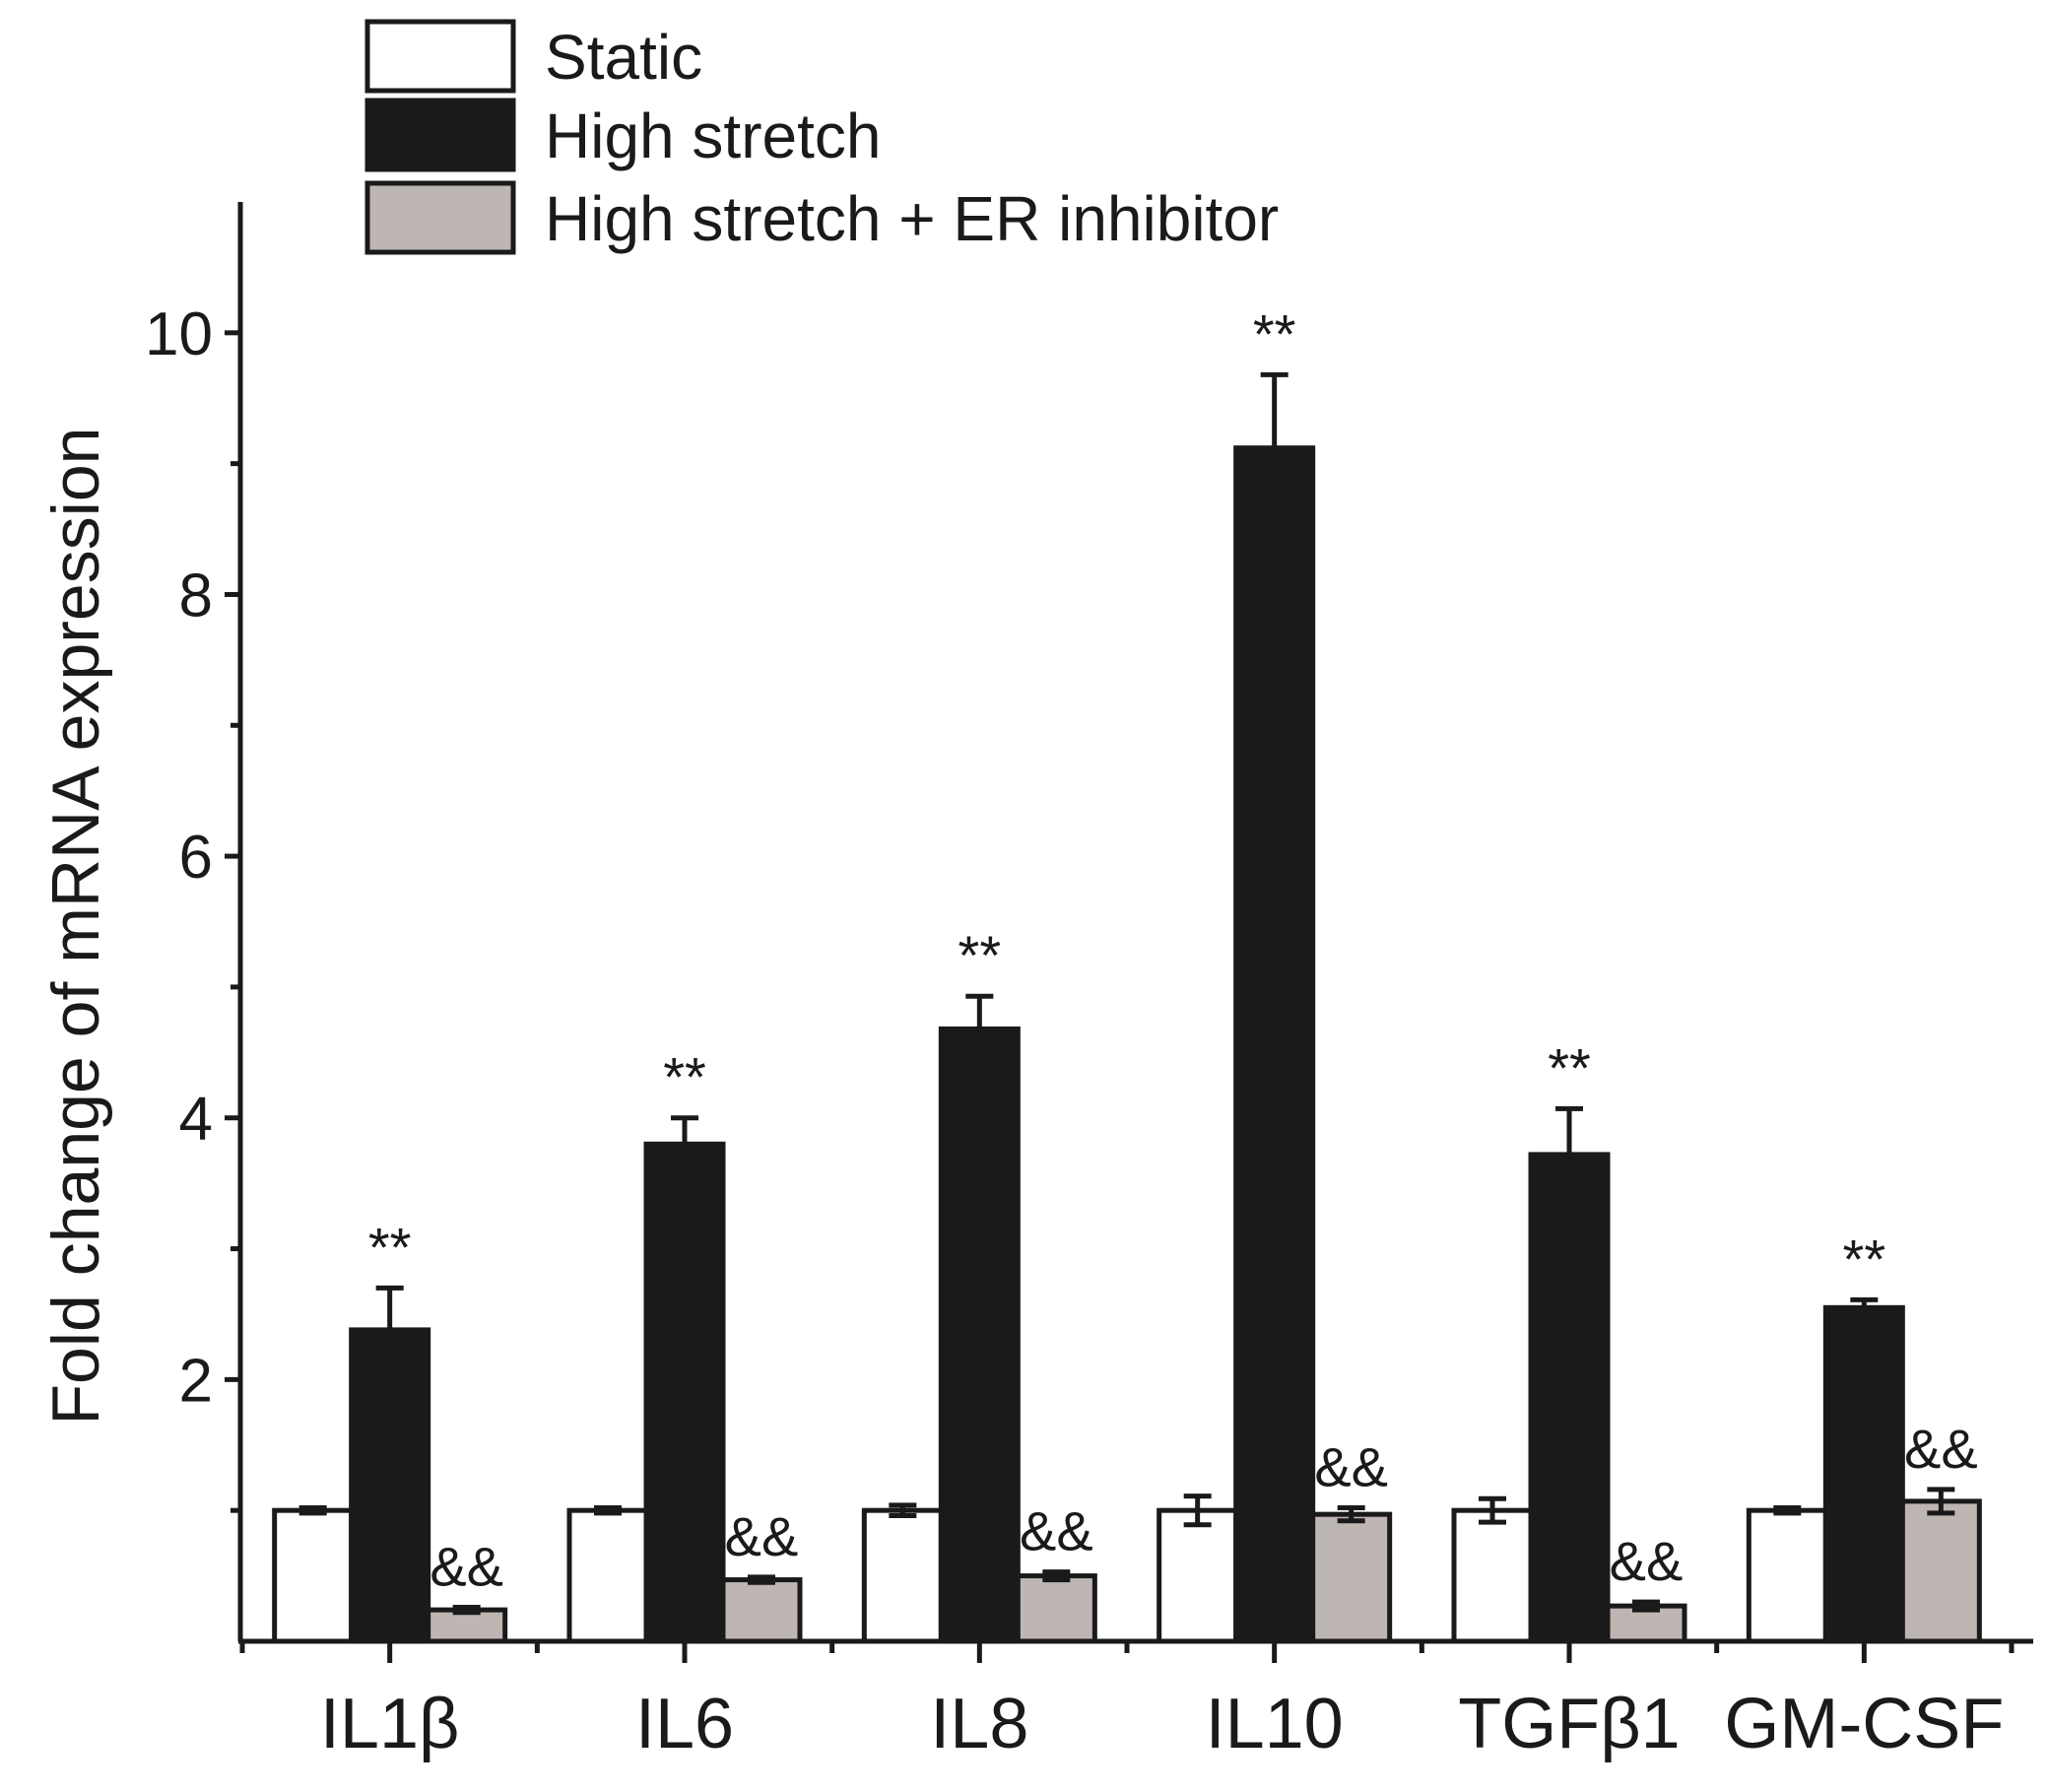 The height and width of the screenshot is (1792, 2049). I want to click on bar-high-stretch-er-inhibitor-il10, so click(1351, 1577).